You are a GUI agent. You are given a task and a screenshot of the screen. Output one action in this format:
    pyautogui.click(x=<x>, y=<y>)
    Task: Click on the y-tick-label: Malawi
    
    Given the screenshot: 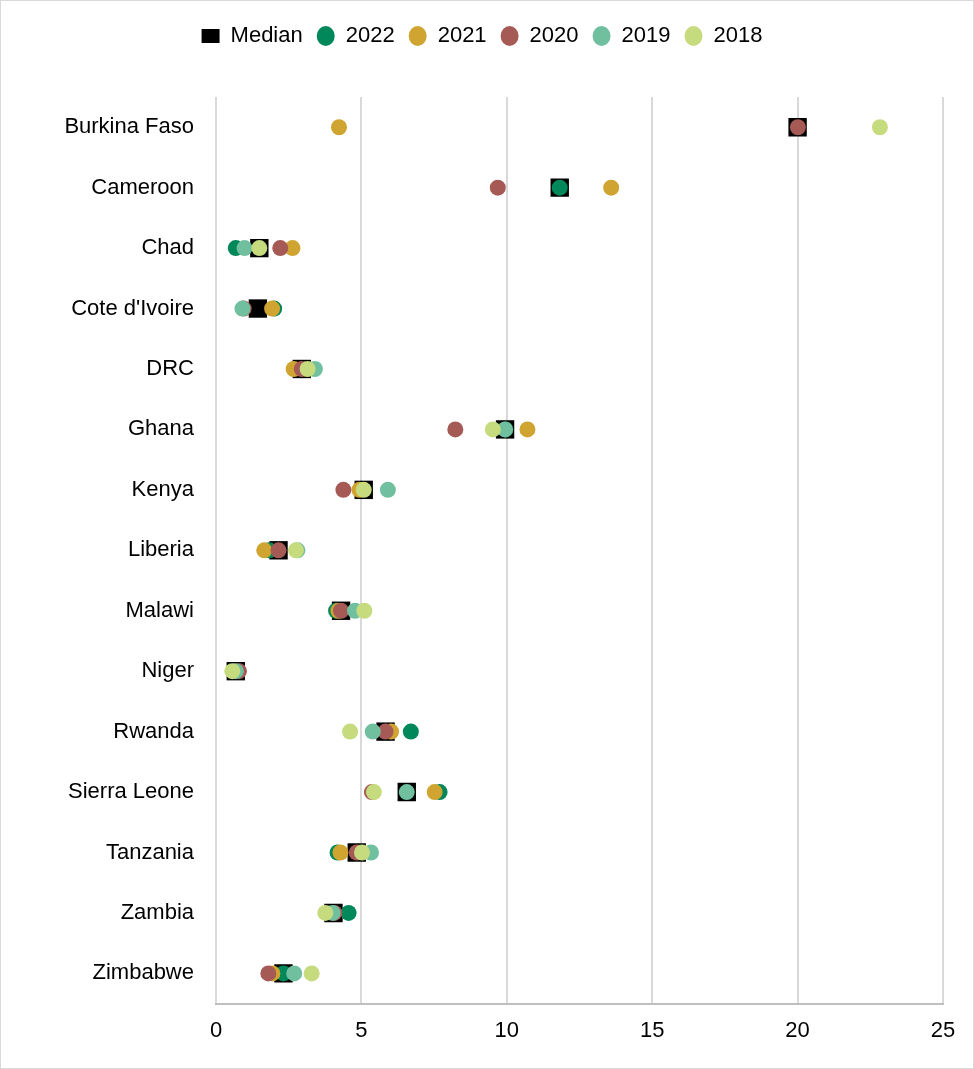 What is the action you would take?
    pyautogui.click(x=159, y=609)
    